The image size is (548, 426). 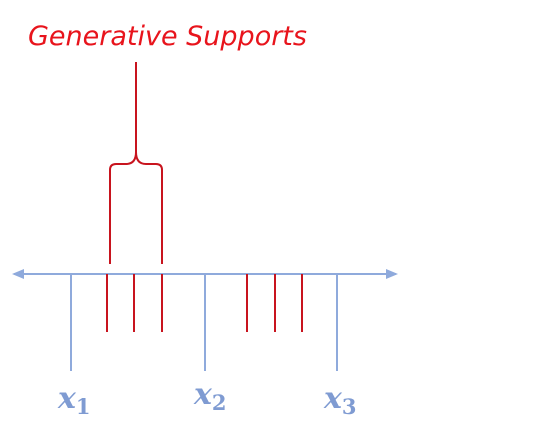 What do you see at coordinates (136, 163) in the screenshot?
I see `support-bracket` at bounding box center [136, 163].